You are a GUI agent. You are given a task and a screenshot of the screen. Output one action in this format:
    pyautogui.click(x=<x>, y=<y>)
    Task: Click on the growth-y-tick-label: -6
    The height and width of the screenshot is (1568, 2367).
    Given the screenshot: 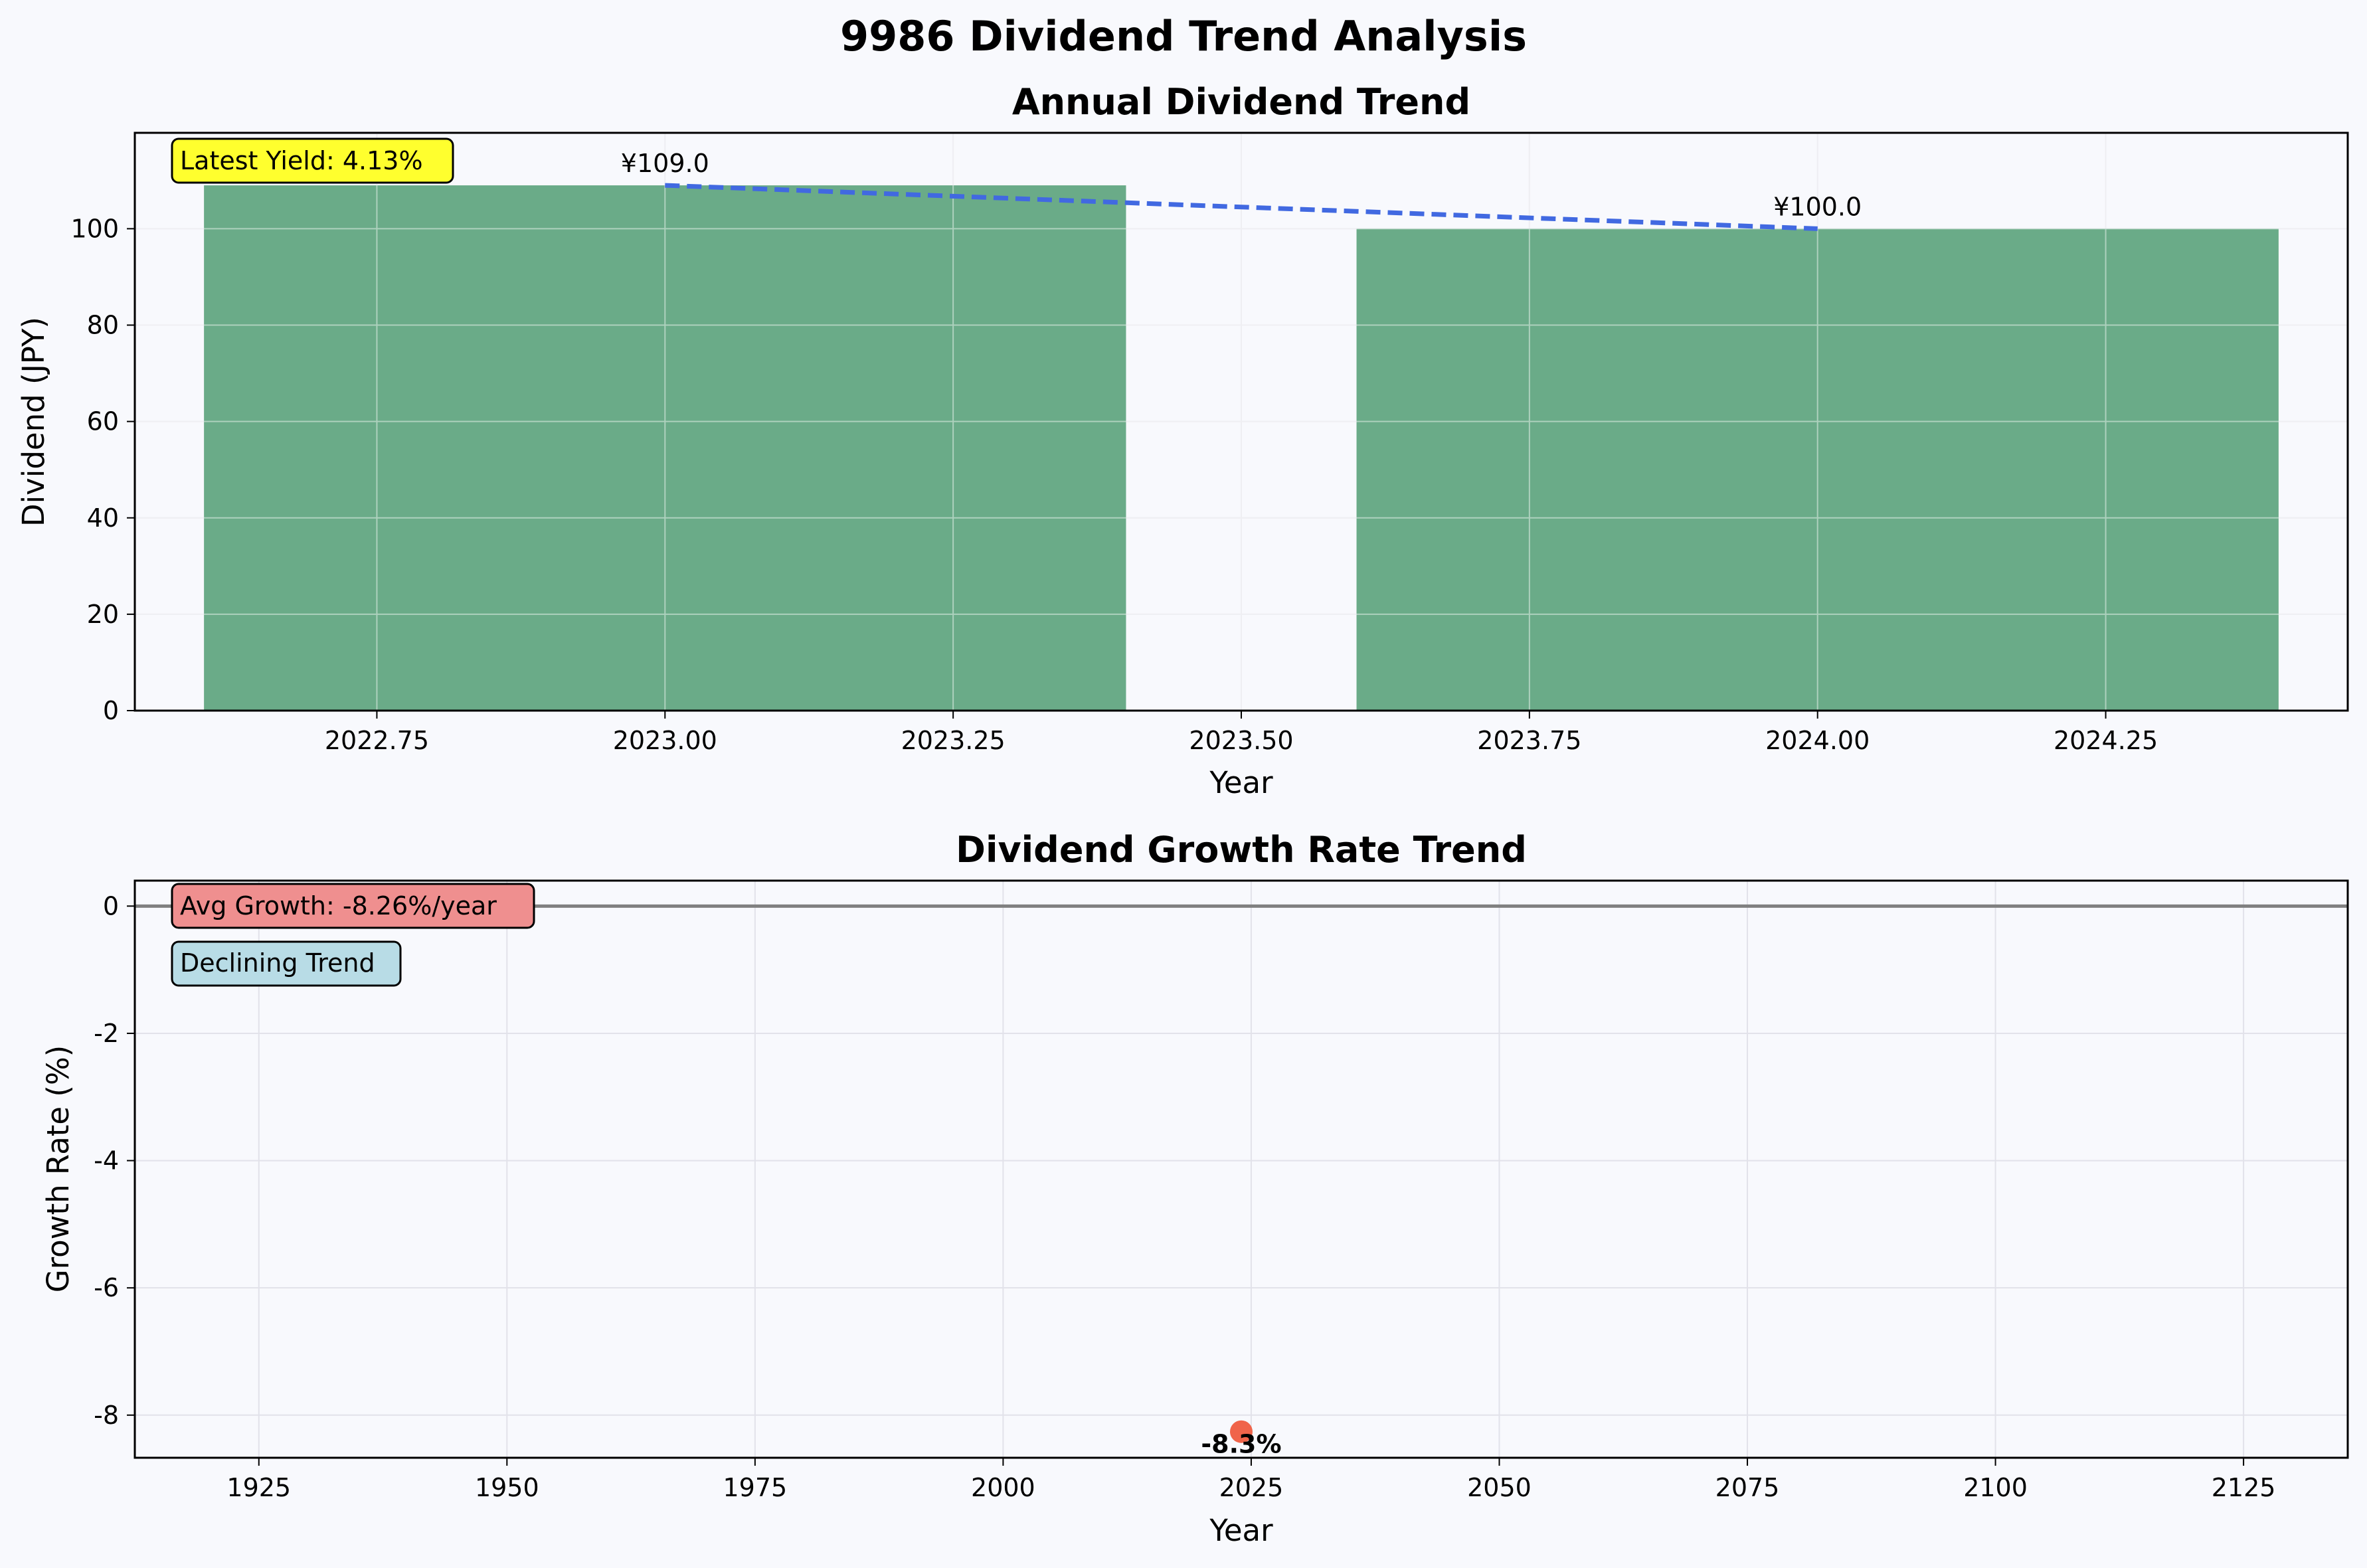 What is the action you would take?
    pyautogui.click(x=106, y=1287)
    